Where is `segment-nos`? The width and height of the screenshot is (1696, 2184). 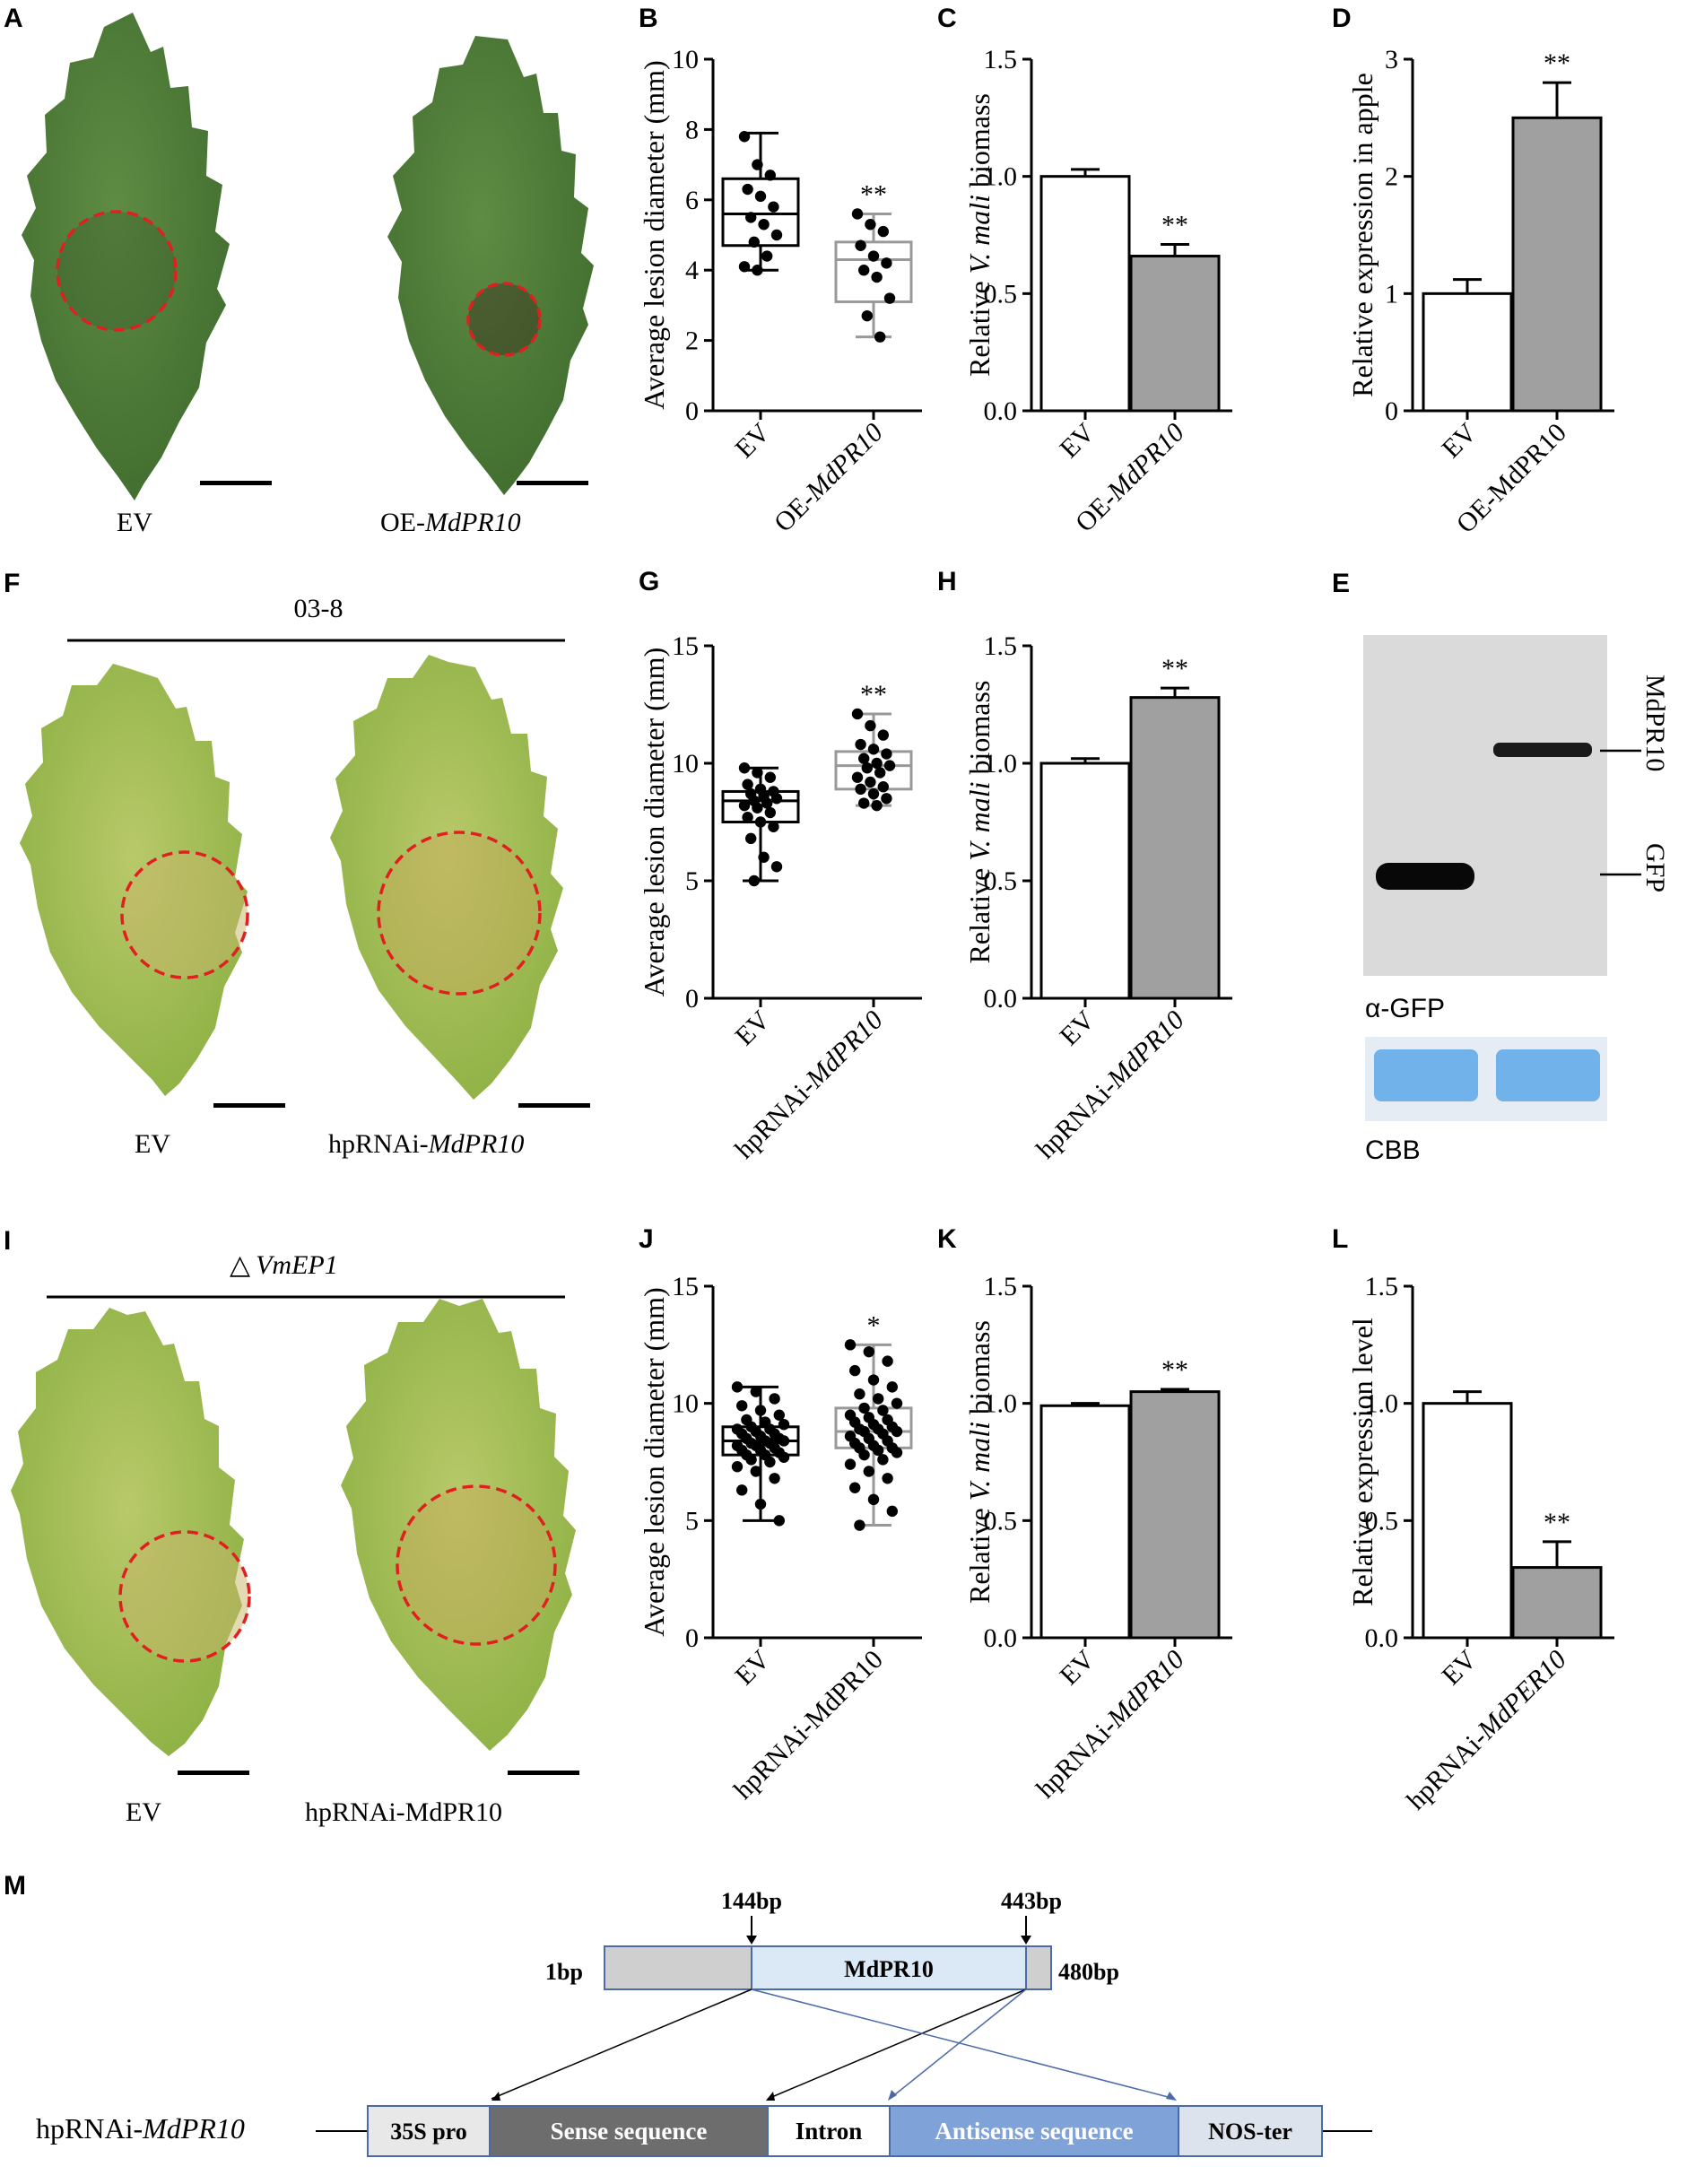
segment-nos is located at coordinates (1250, 2131).